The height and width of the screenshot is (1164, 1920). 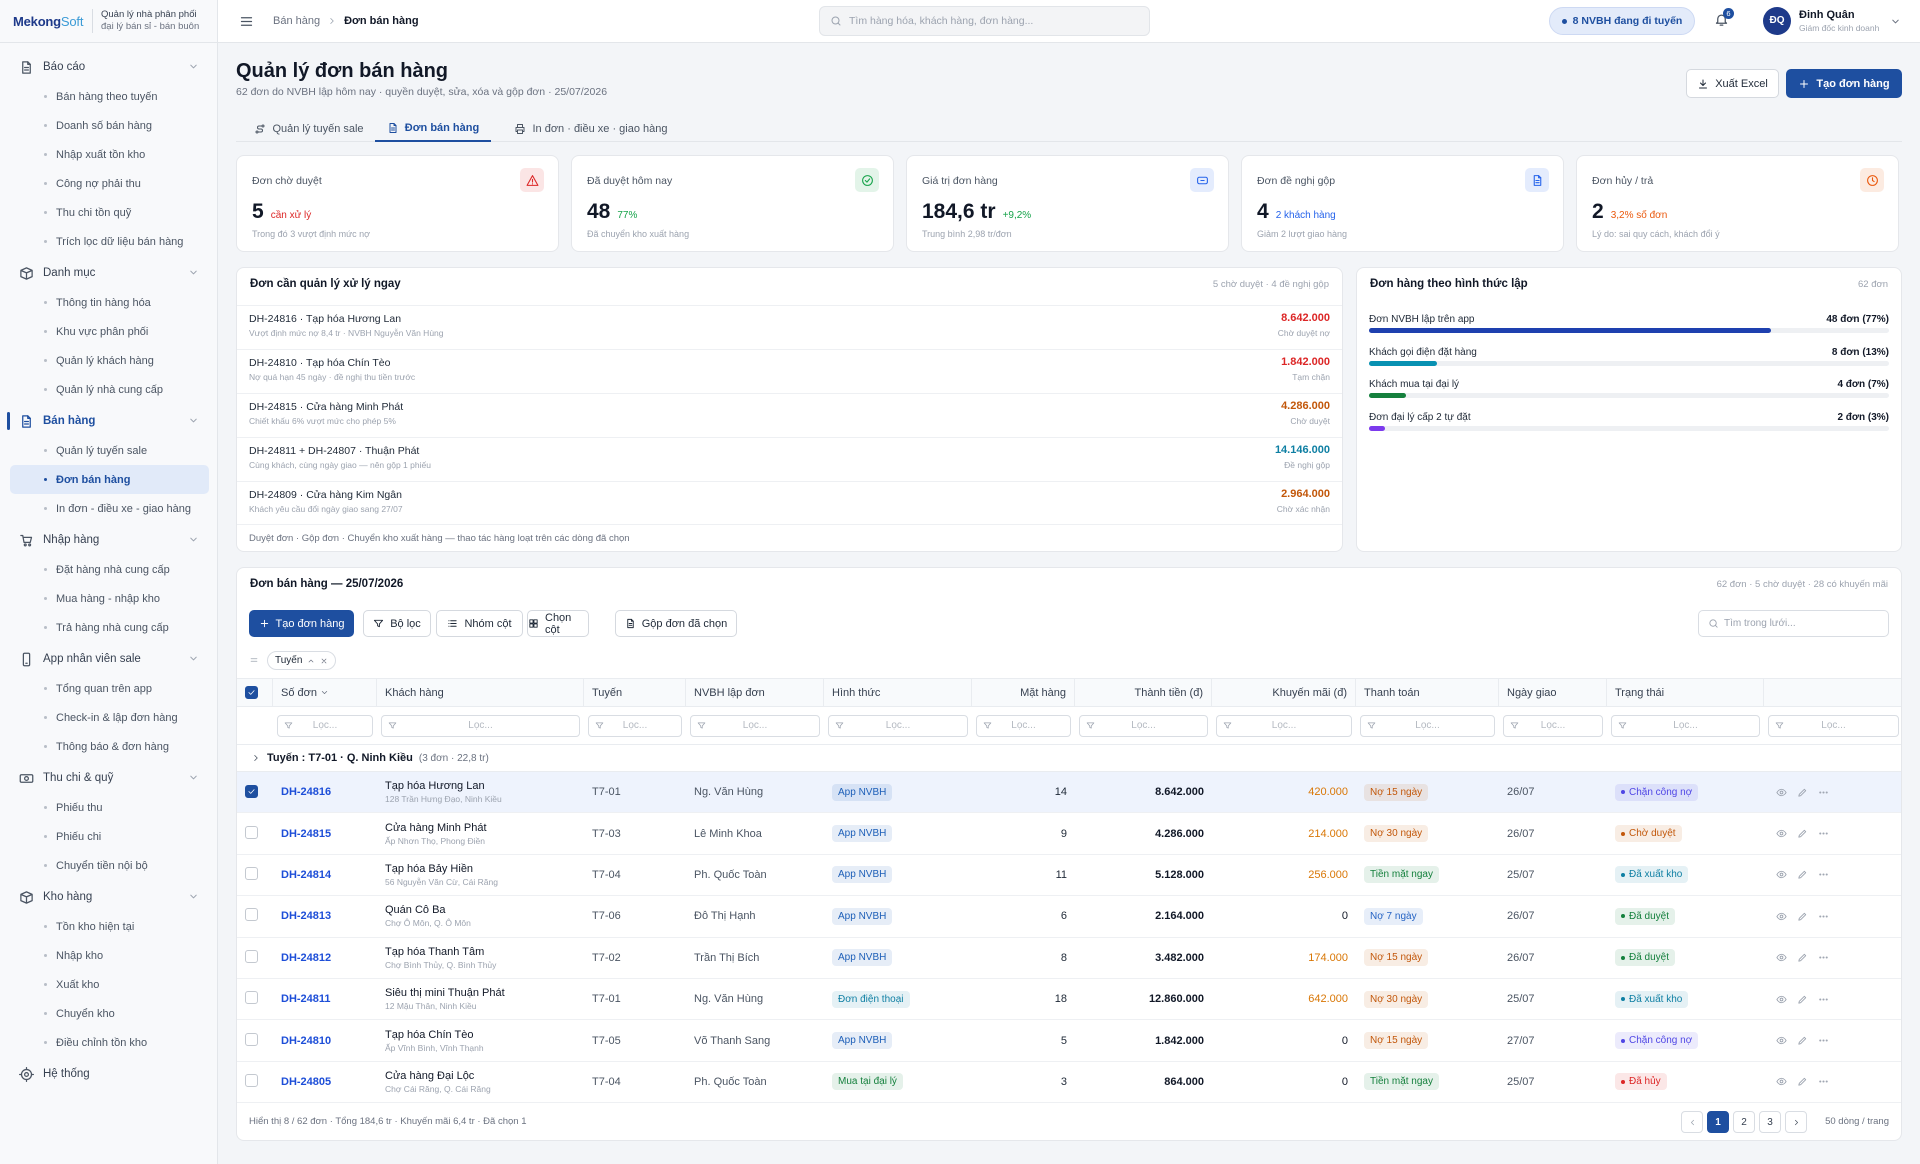 I want to click on nav-group-header: Nhập hàng, so click(x=108, y=540).